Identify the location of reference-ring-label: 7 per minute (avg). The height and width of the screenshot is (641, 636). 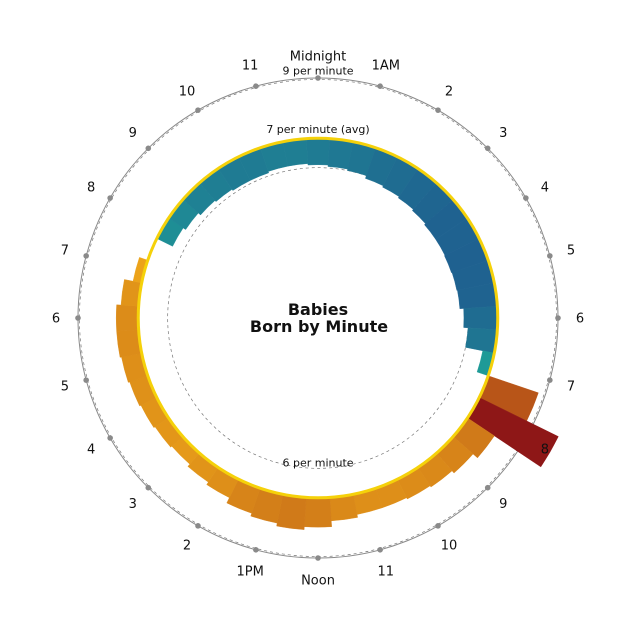
(317, 129).